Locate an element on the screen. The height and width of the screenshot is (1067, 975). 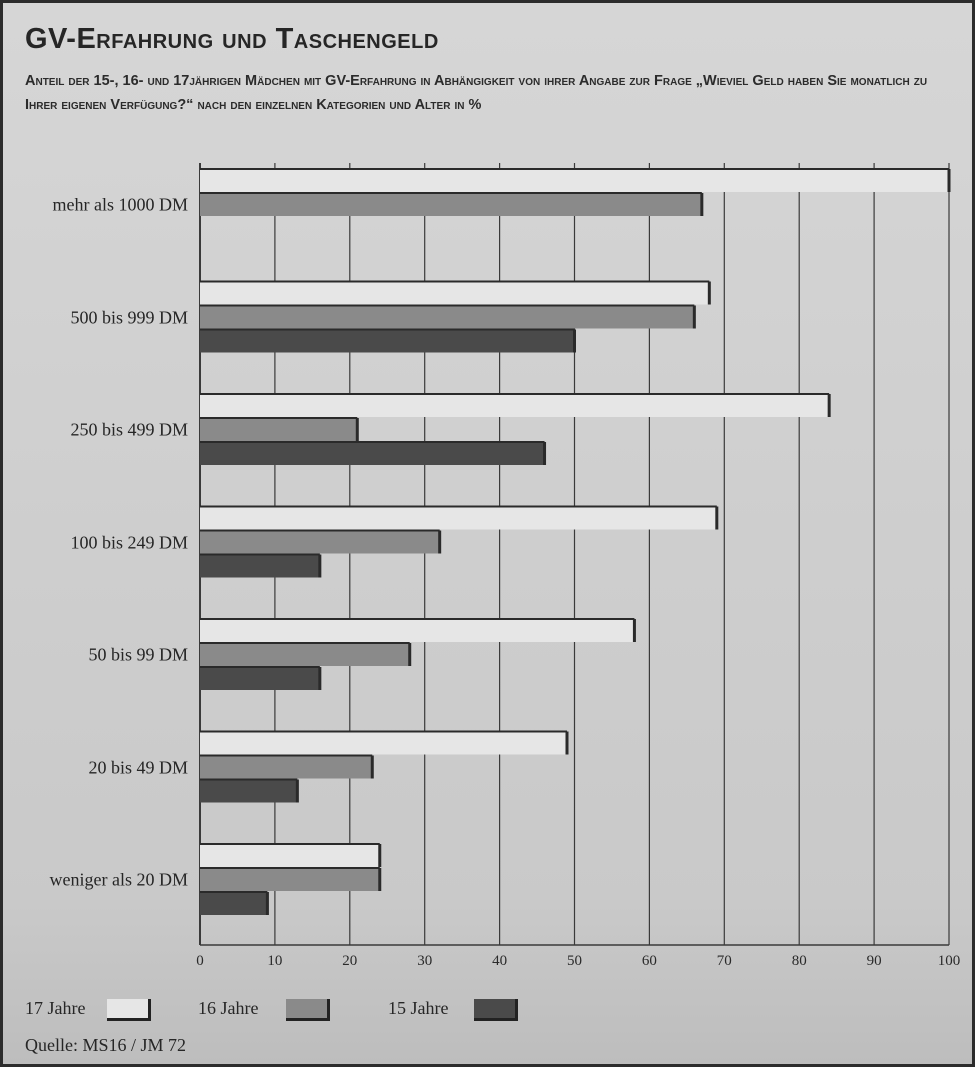
category-label: mehr als 1000 DM is located at coordinates (120, 204).